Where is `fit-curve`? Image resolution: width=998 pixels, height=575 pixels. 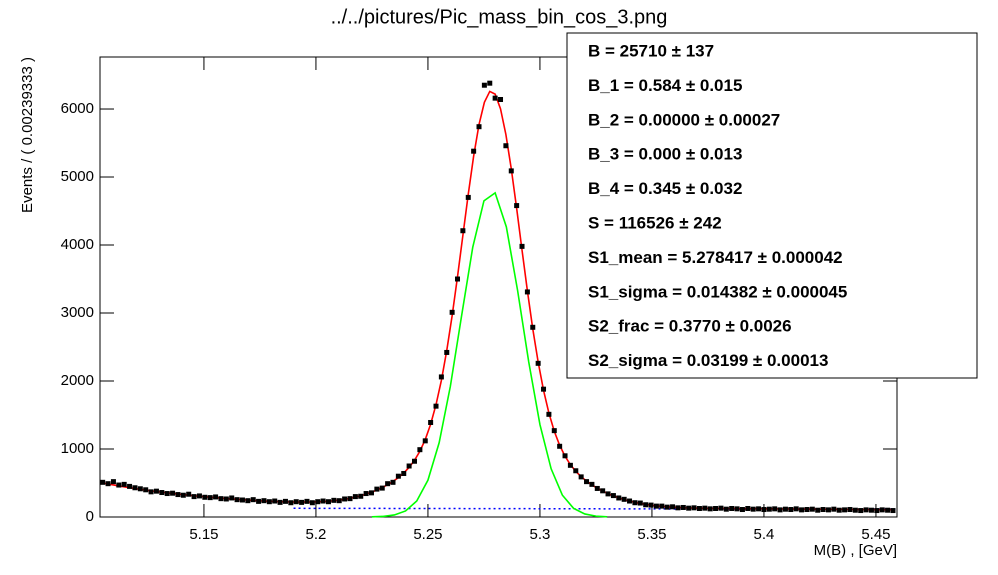
fit-curve is located at coordinates (489, 354).